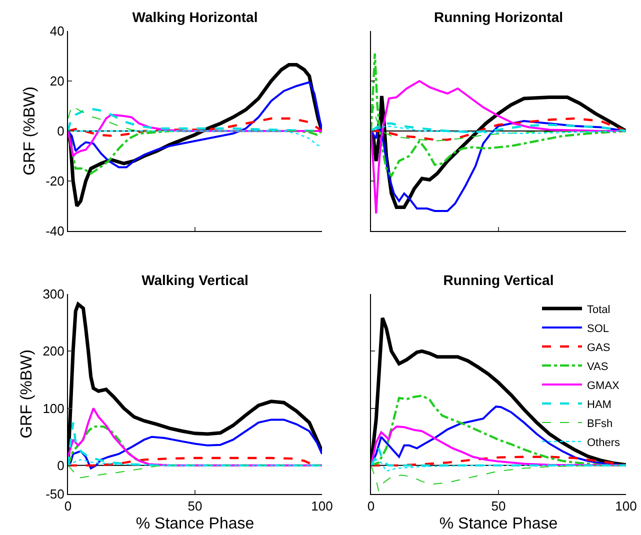  I want to click on legend-label: VAS, so click(597, 366).